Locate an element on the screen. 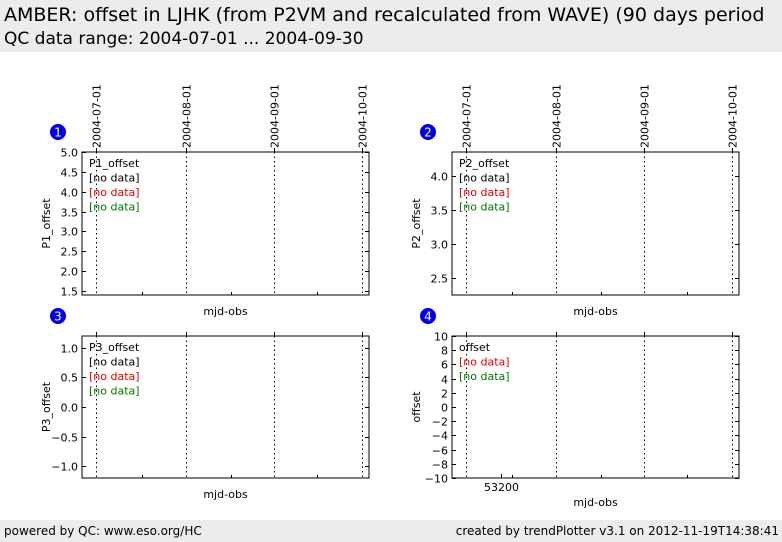 The width and height of the screenshot is (782, 542). footer-credit: powered by QC: www.eso.org/HC is located at coordinates (103, 531).